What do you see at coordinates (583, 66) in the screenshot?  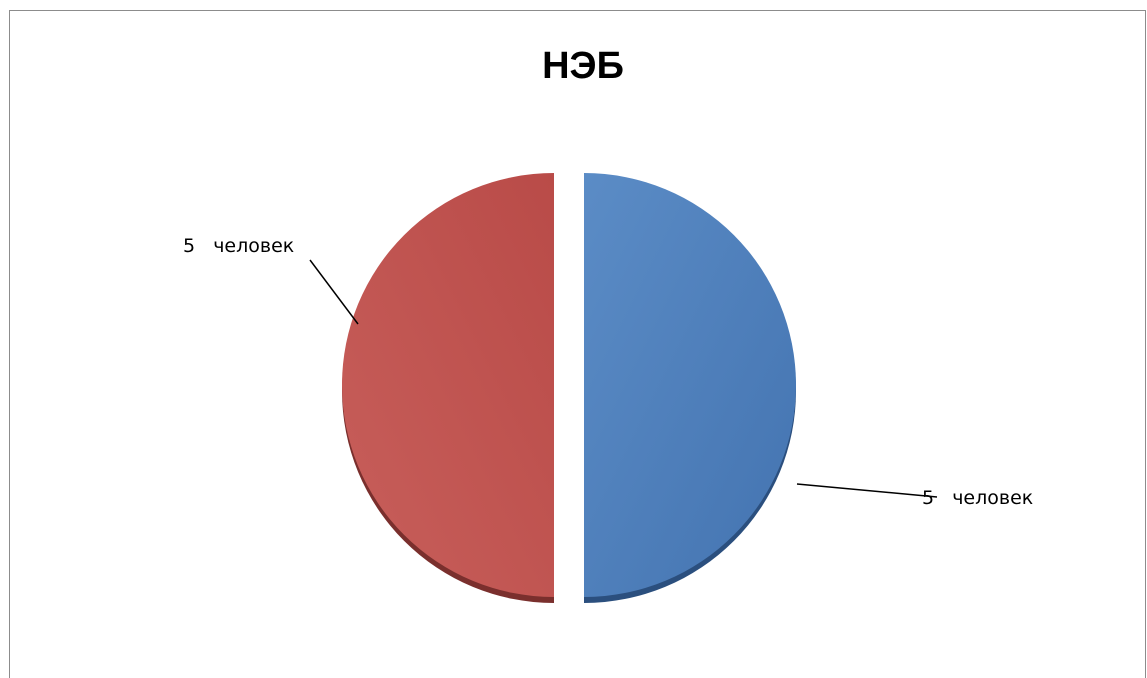 I see `chart-title: НЭБ` at bounding box center [583, 66].